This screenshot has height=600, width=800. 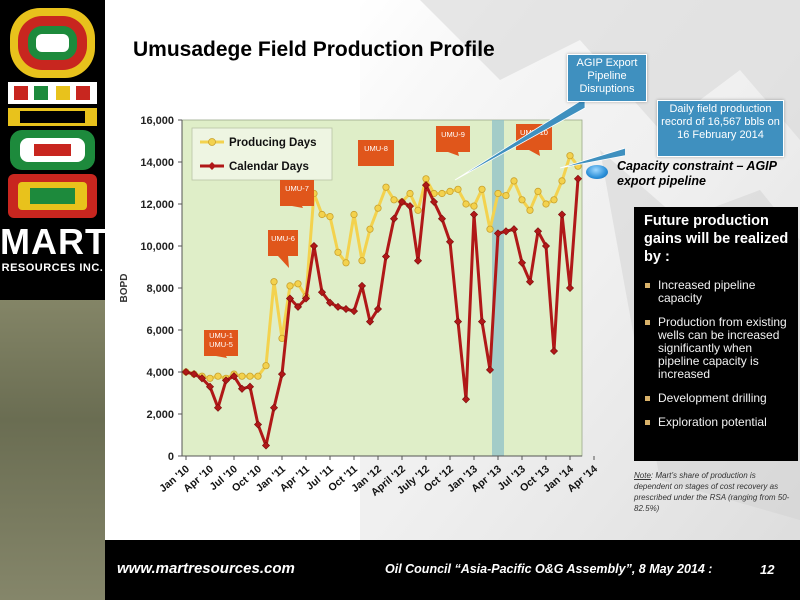 What do you see at coordinates (314, 49) in the screenshot?
I see `slide-title: Umusadege Field Production Profile` at bounding box center [314, 49].